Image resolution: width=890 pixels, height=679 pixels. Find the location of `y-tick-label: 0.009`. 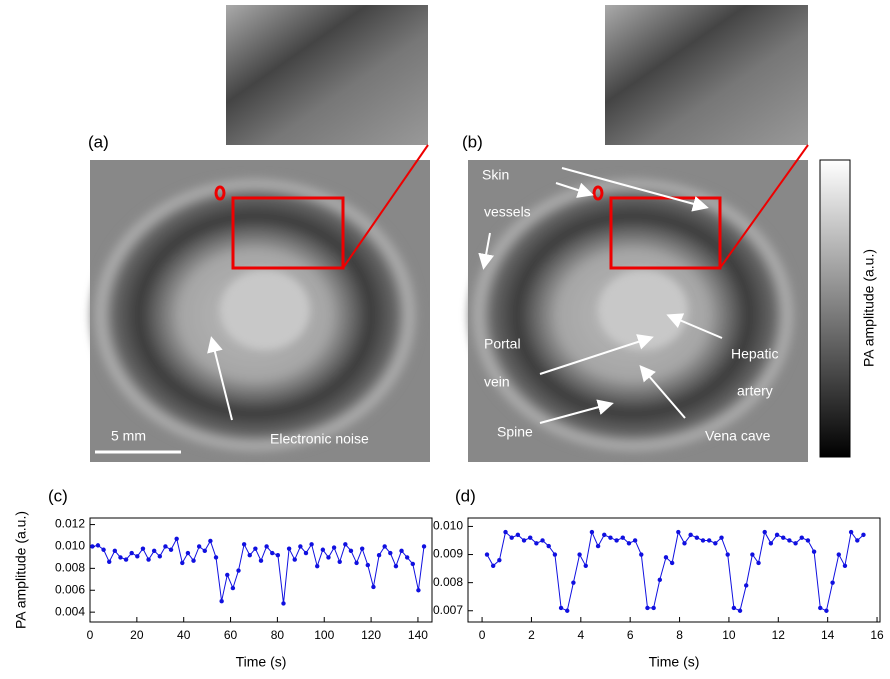

y-tick-label: 0.009 is located at coordinates (448, 554).